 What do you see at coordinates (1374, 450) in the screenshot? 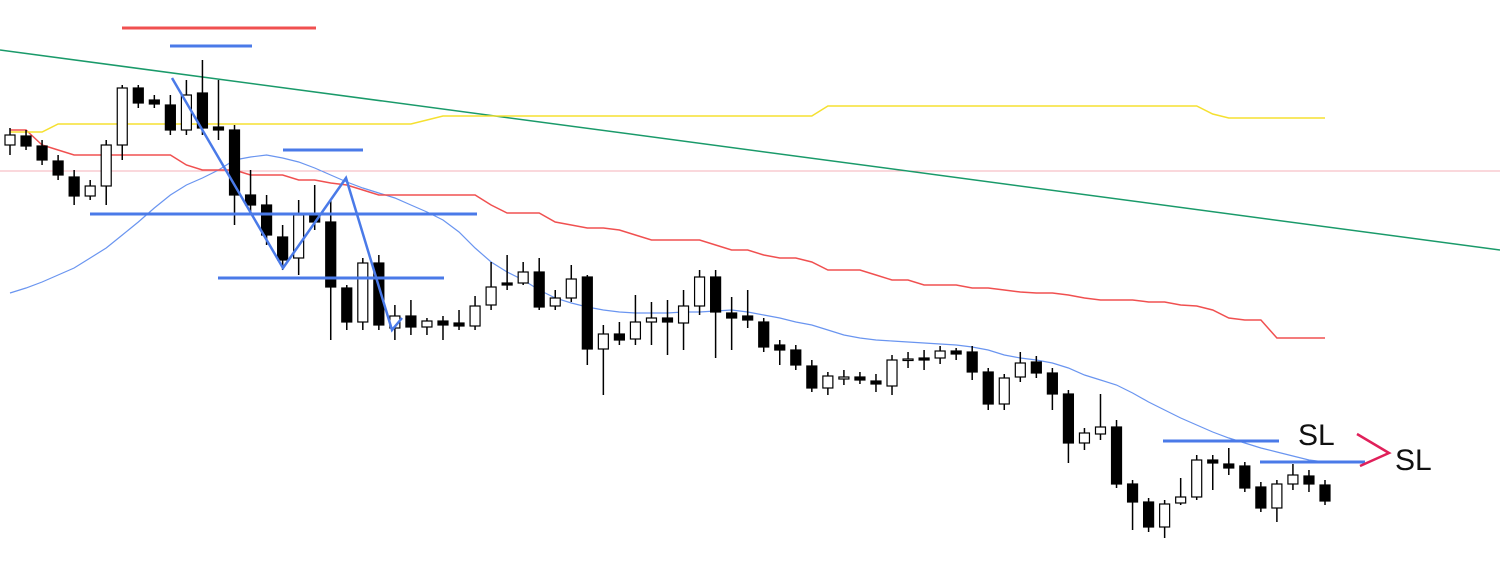
I see `arrow` at bounding box center [1374, 450].